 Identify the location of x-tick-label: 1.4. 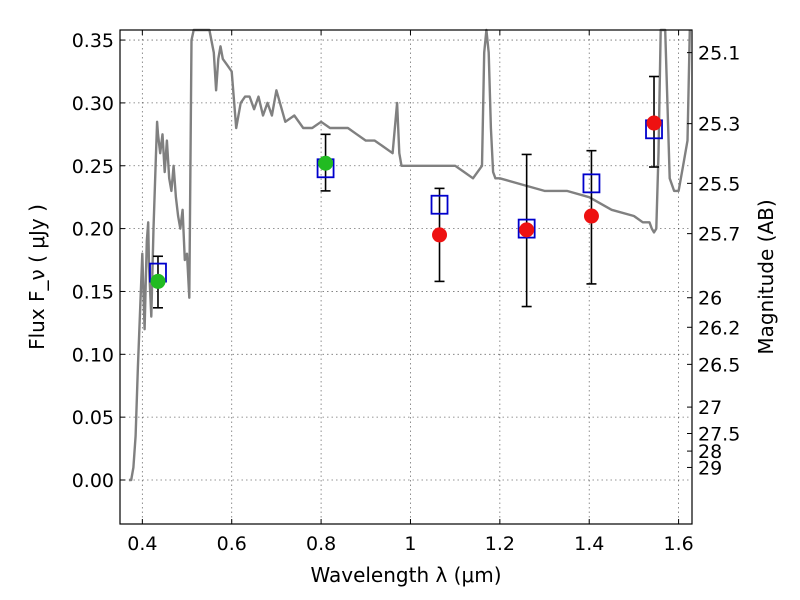
(589, 544).